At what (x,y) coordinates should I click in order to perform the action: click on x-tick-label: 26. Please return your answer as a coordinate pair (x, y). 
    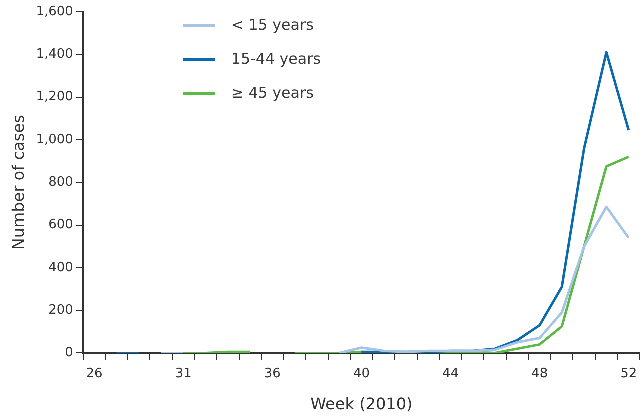
    Looking at the image, I should click on (94, 374).